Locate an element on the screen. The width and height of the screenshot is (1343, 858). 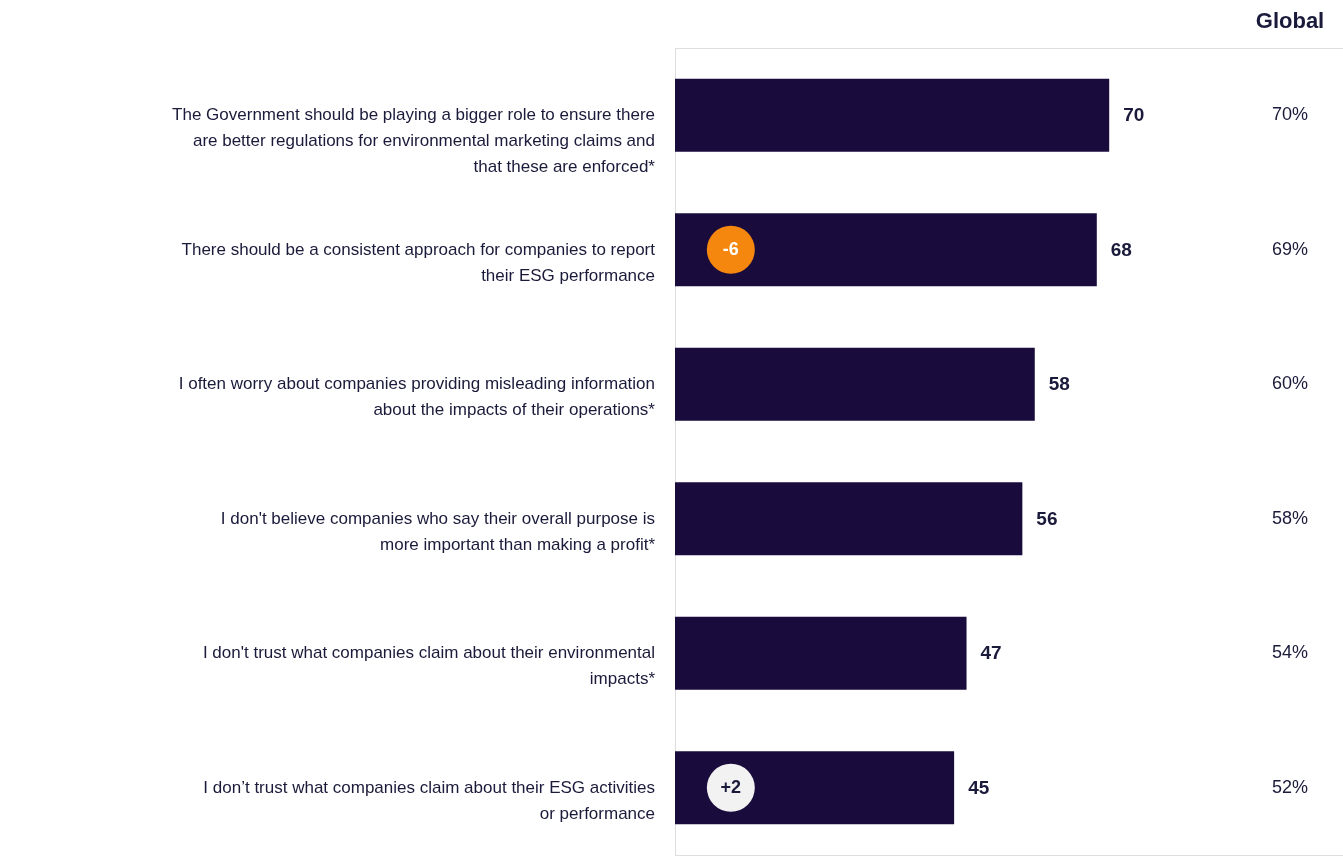
text: 70% is located at coordinates (1290, 114).